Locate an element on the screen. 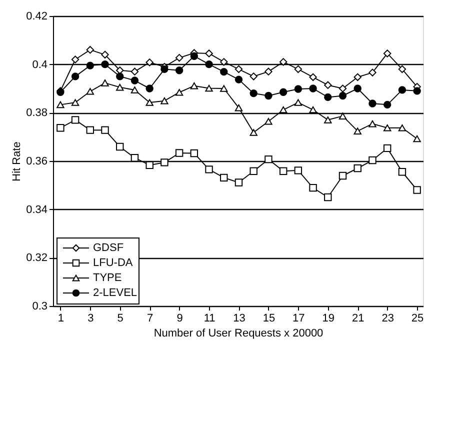 The width and height of the screenshot is (469, 421). x-tick-label: 21 is located at coordinates (358, 318).